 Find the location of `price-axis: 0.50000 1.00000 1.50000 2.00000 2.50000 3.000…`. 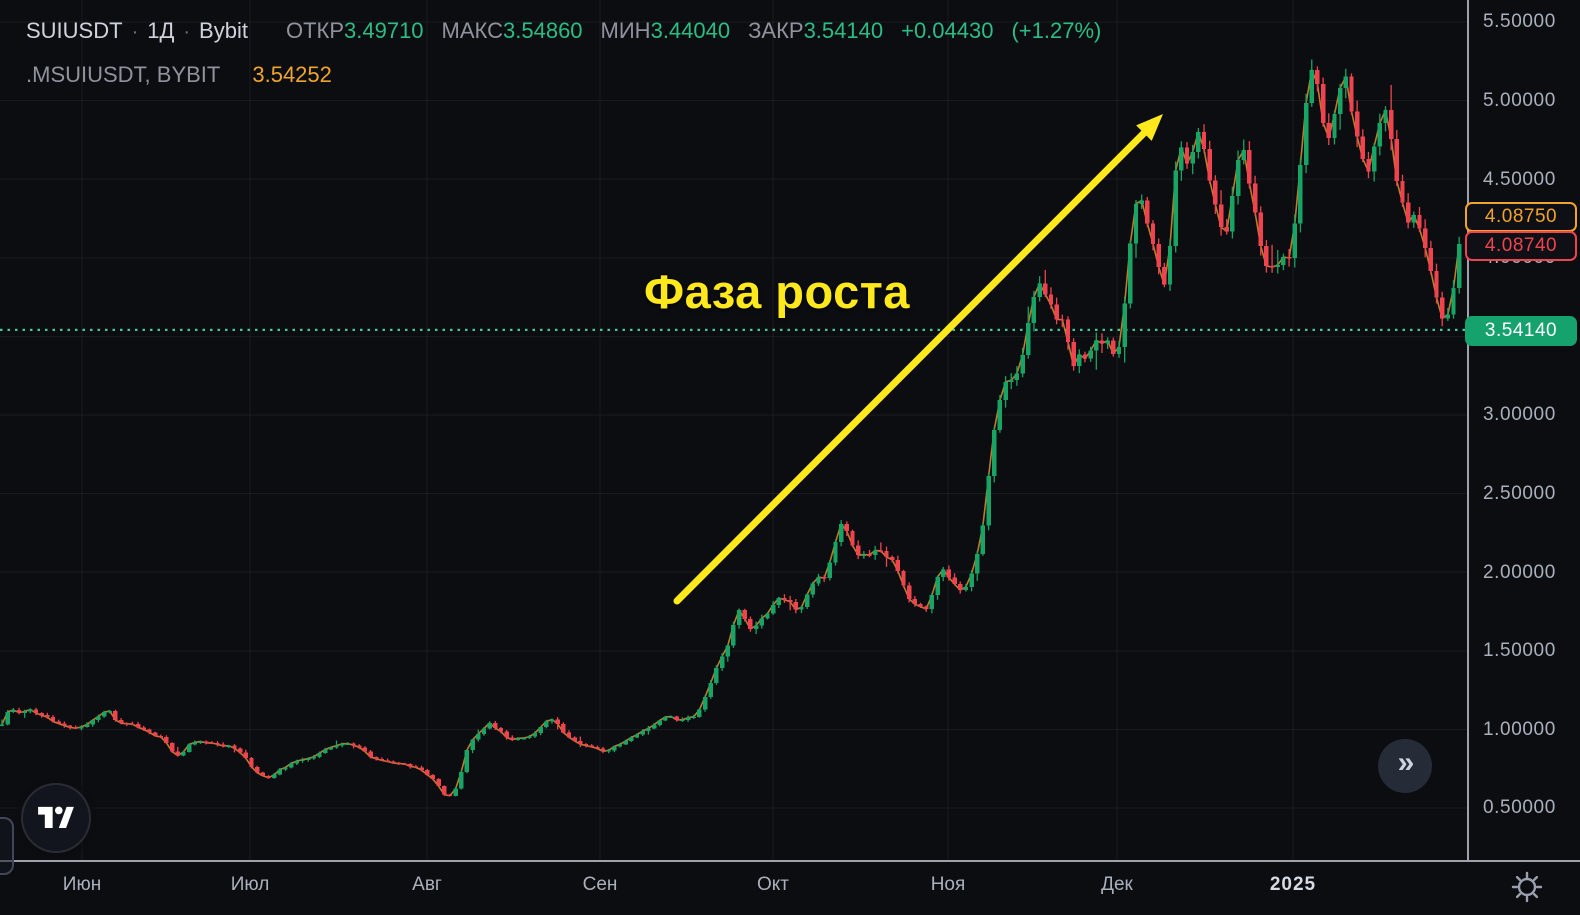

price-axis: 0.50000 1.00000 1.50000 2.00000 2.50000 3.000… is located at coordinates (1522, 430).